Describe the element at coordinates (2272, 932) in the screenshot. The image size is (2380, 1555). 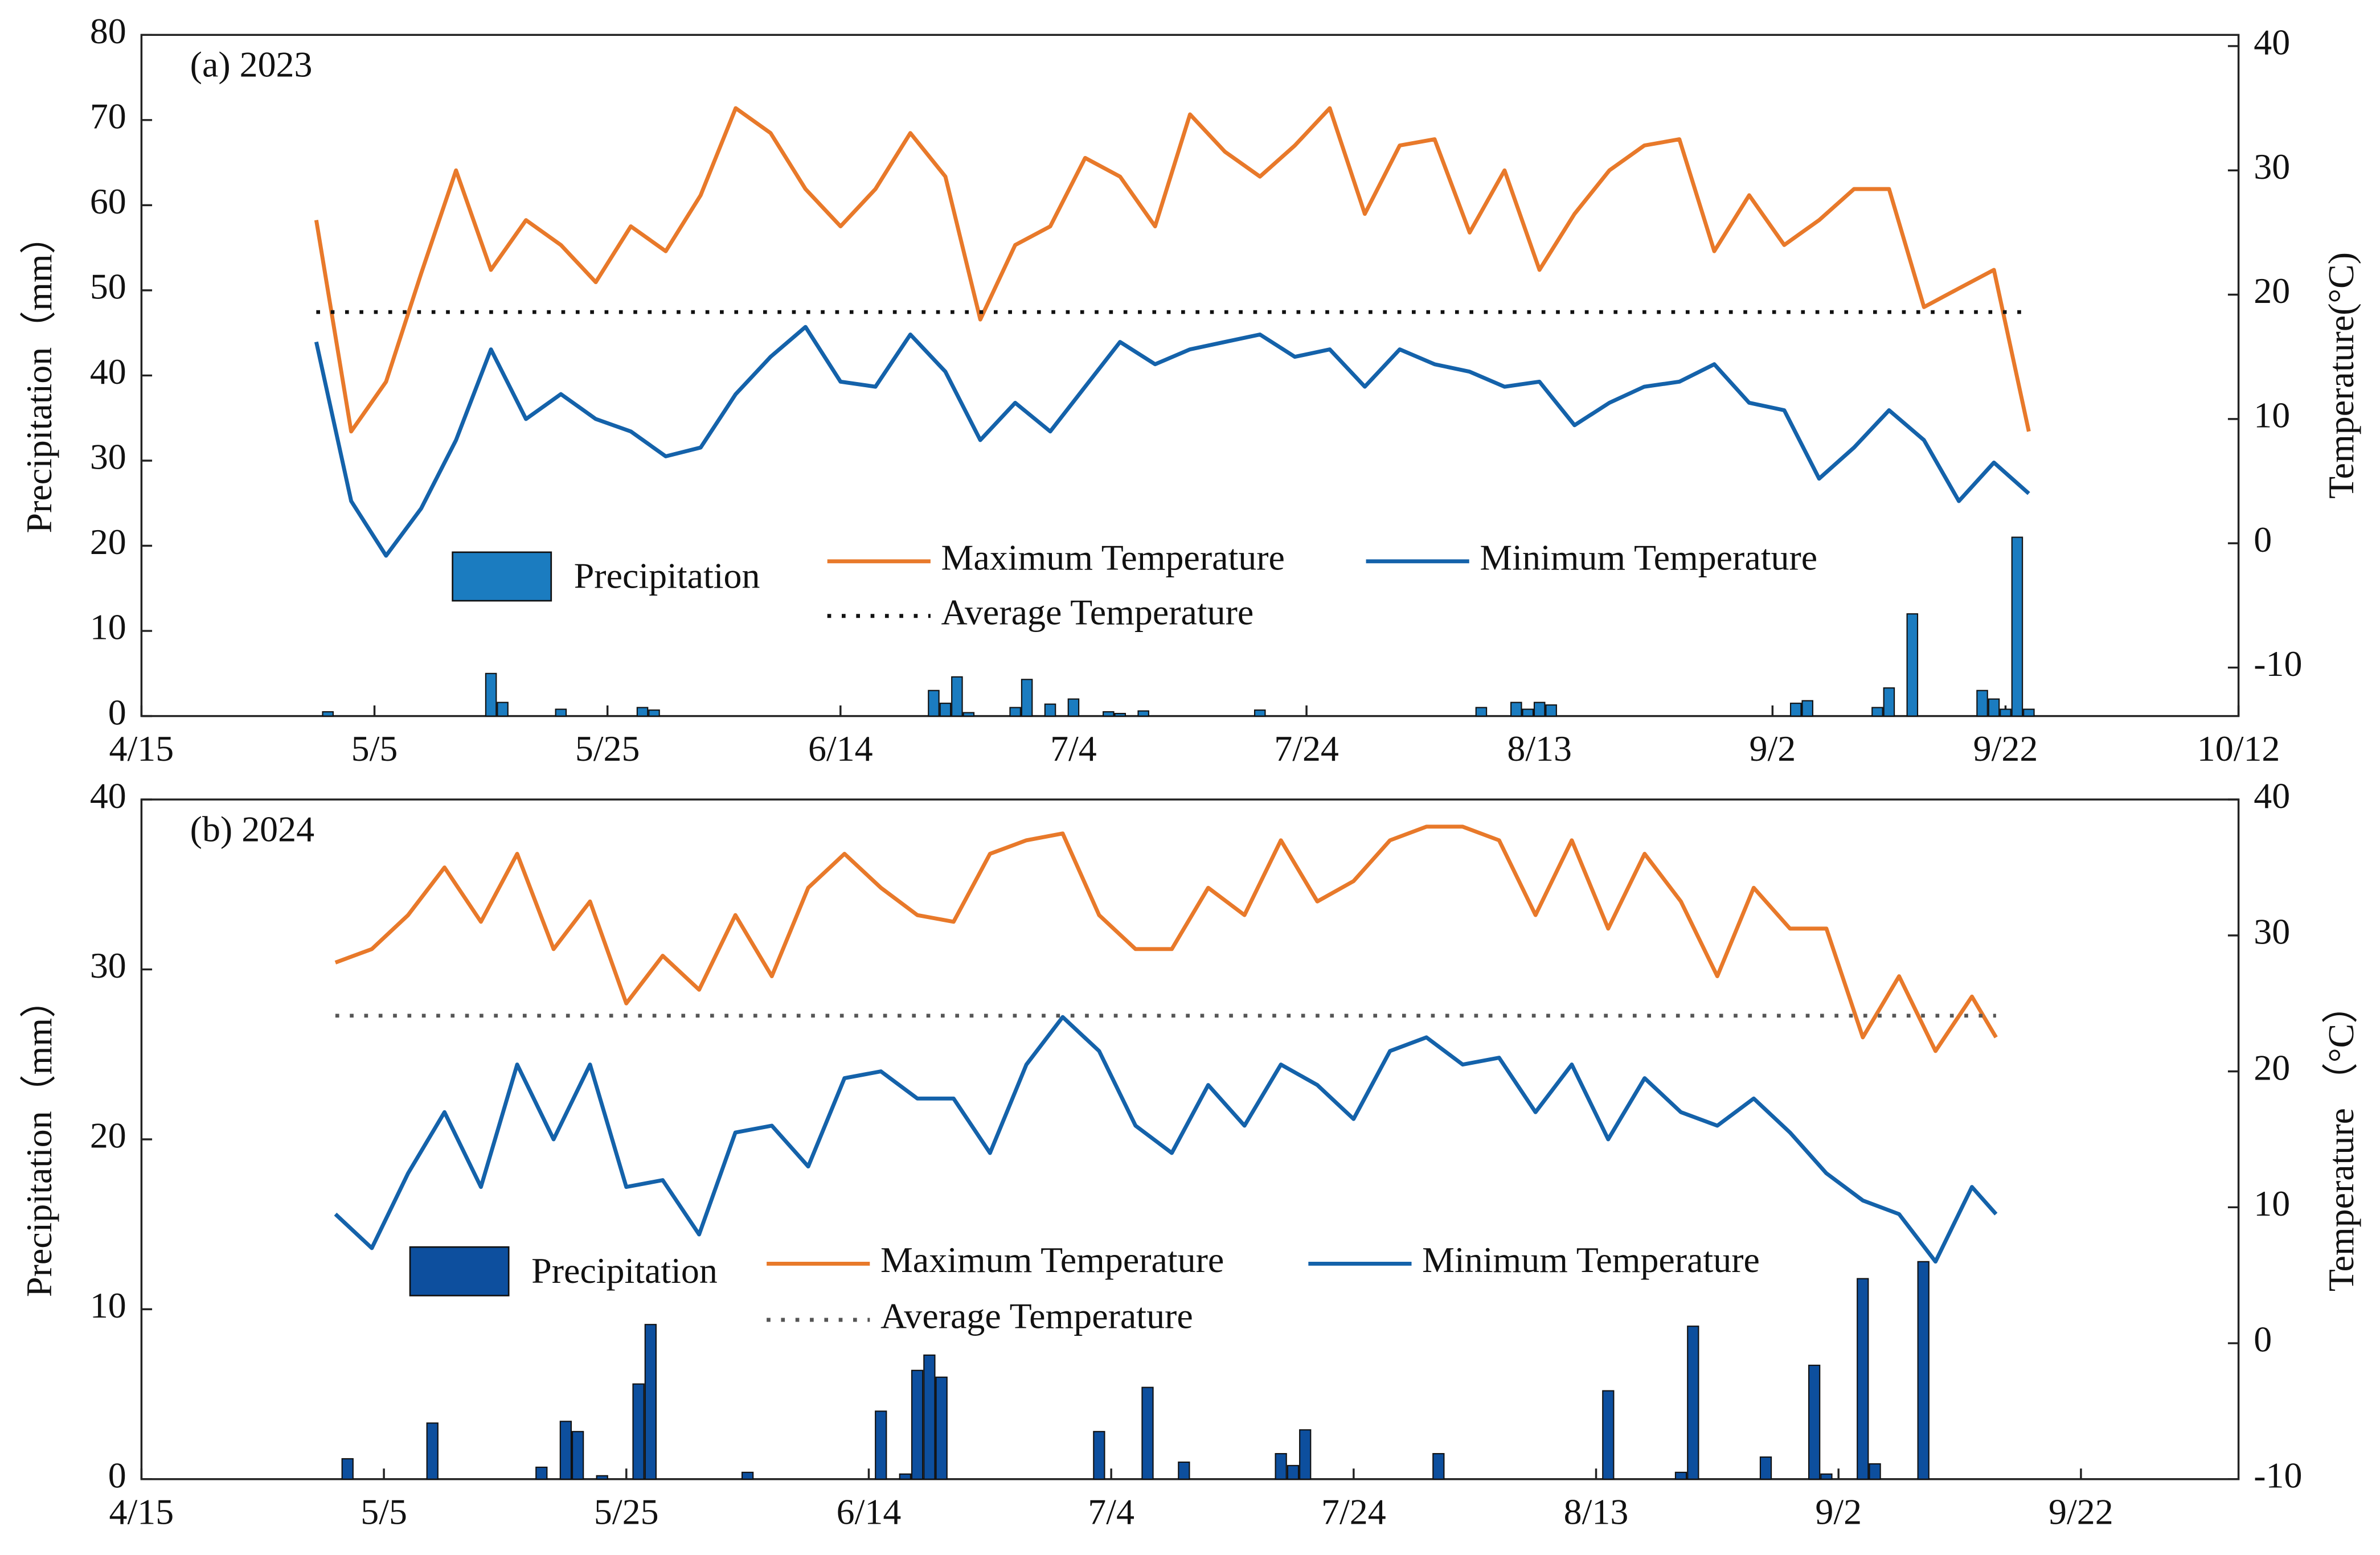
I see `y2-tick-label: 30` at that location.